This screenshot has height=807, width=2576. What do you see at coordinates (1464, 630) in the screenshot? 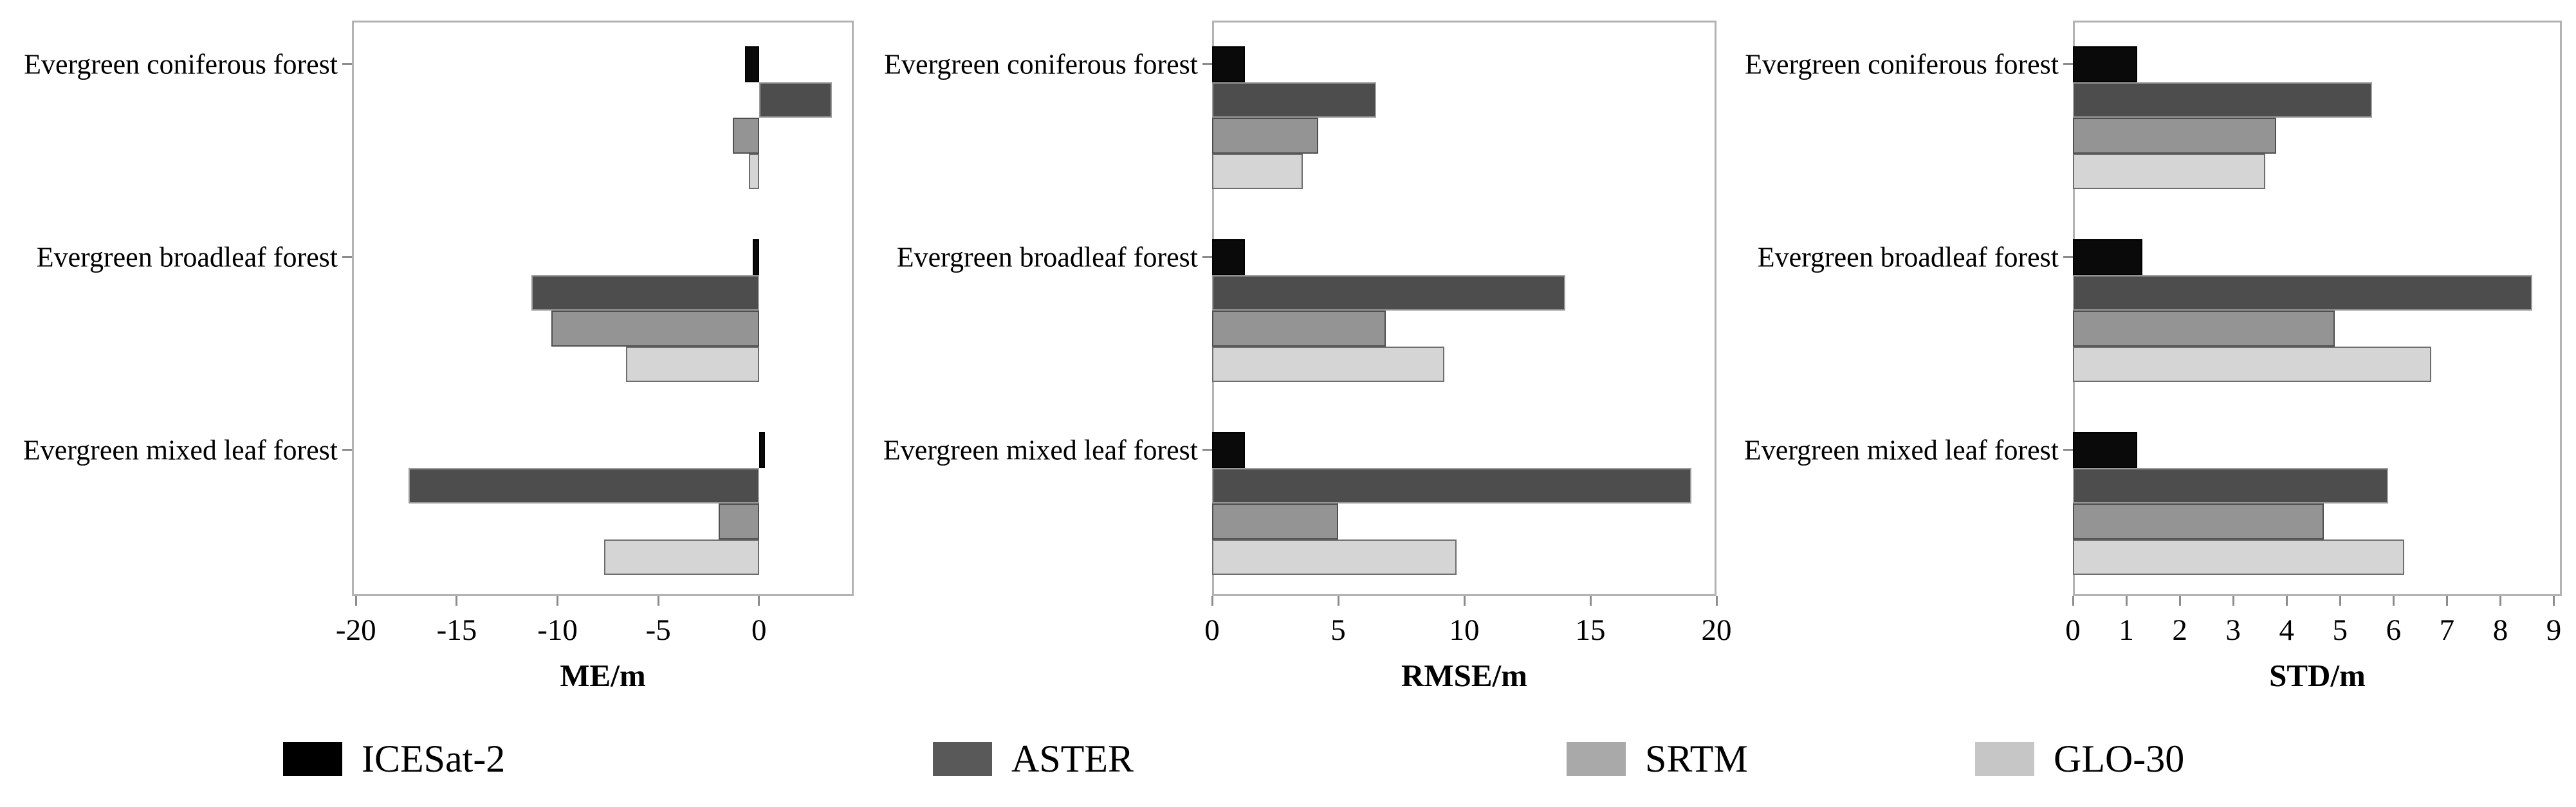
I see `x-tick-label: 10` at bounding box center [1464, 630].